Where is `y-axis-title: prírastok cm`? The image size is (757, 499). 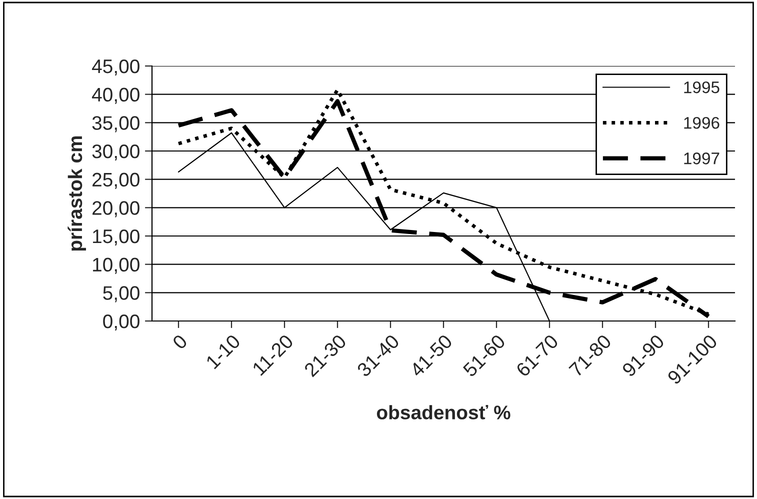 y-axis-title: prírastok cm is located at coordinates (77, 193).